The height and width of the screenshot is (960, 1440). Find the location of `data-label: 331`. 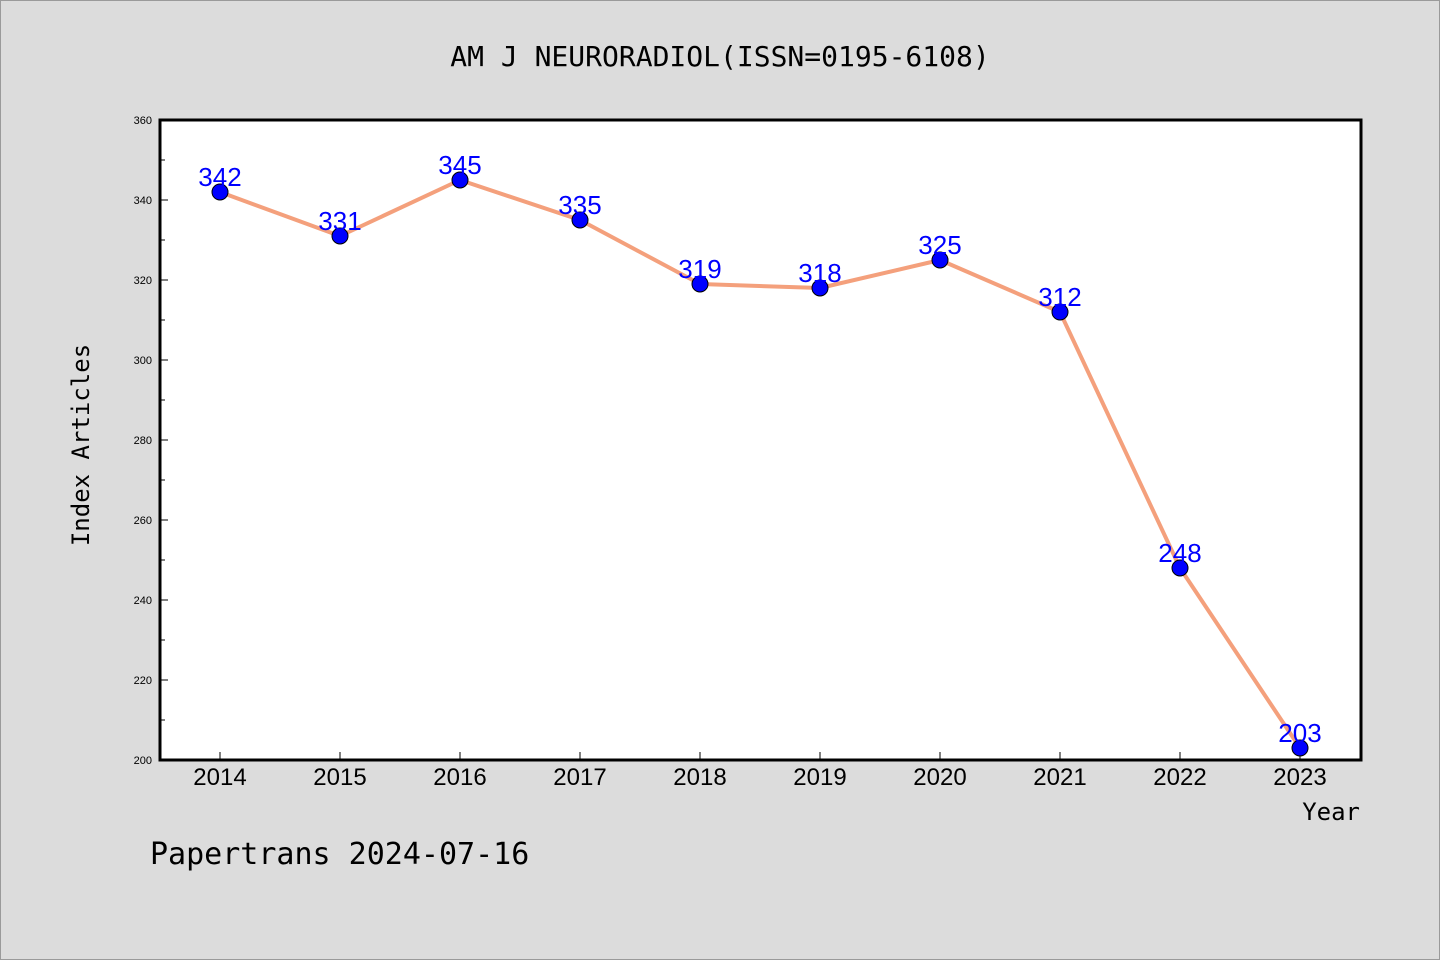

data-label: 331 is located at coordinates (339, 221).